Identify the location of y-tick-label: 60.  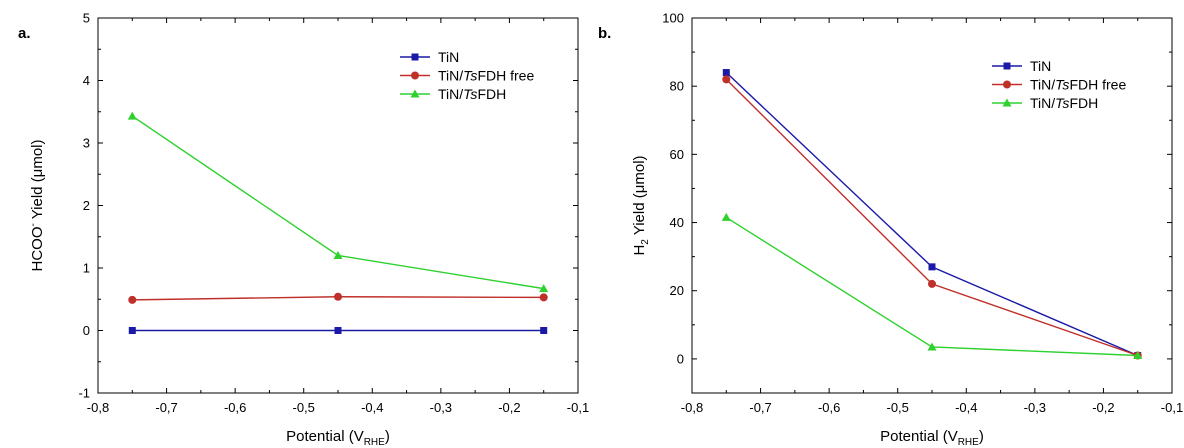
(677, 154).